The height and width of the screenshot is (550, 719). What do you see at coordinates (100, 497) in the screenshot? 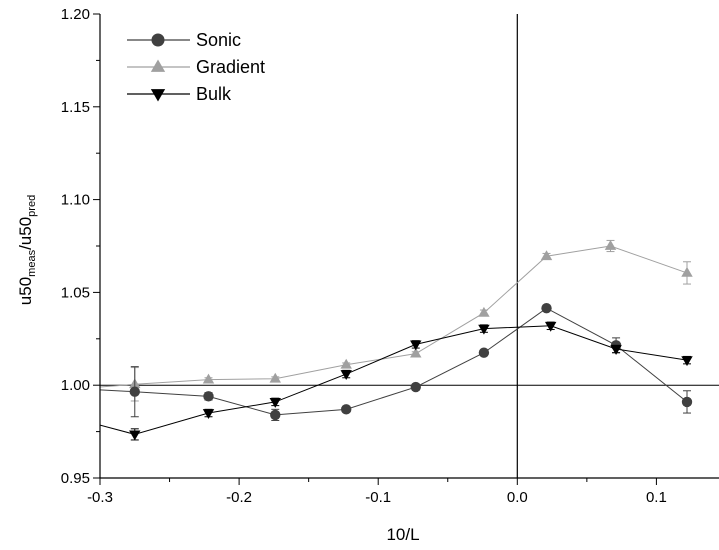
I see `x-tick-label: -0.3` at bounding box center [100, 497].